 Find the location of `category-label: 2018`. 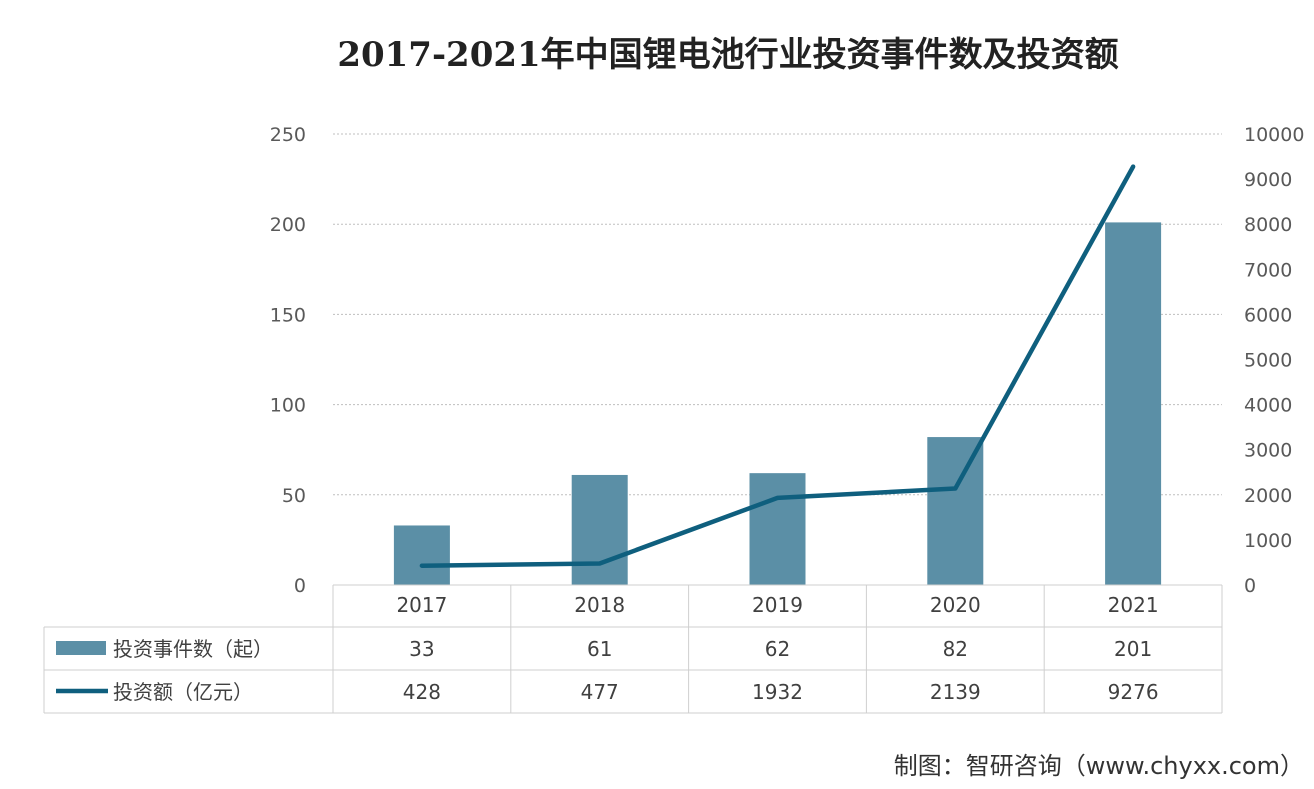

category-label: 2018 is located at coordinates (599, 605).